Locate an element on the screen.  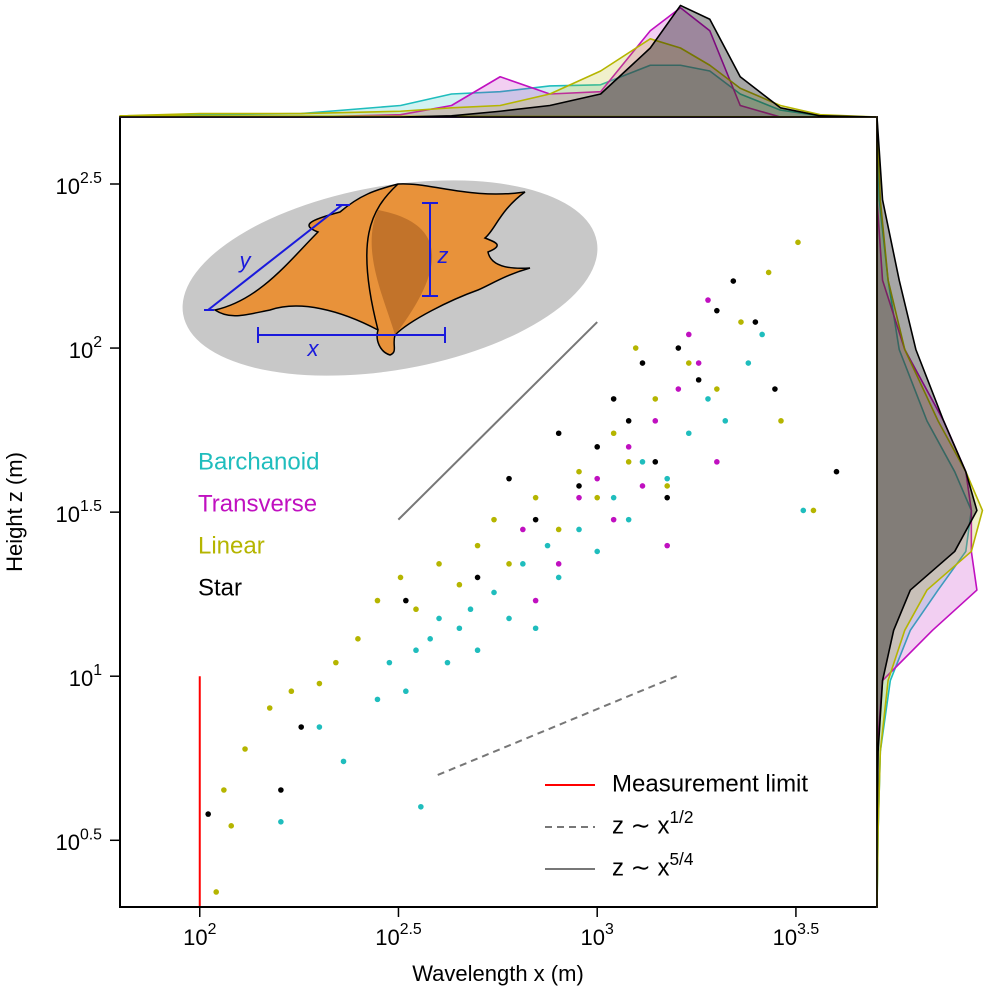
measure-lines is located at coordinates (325, 272).